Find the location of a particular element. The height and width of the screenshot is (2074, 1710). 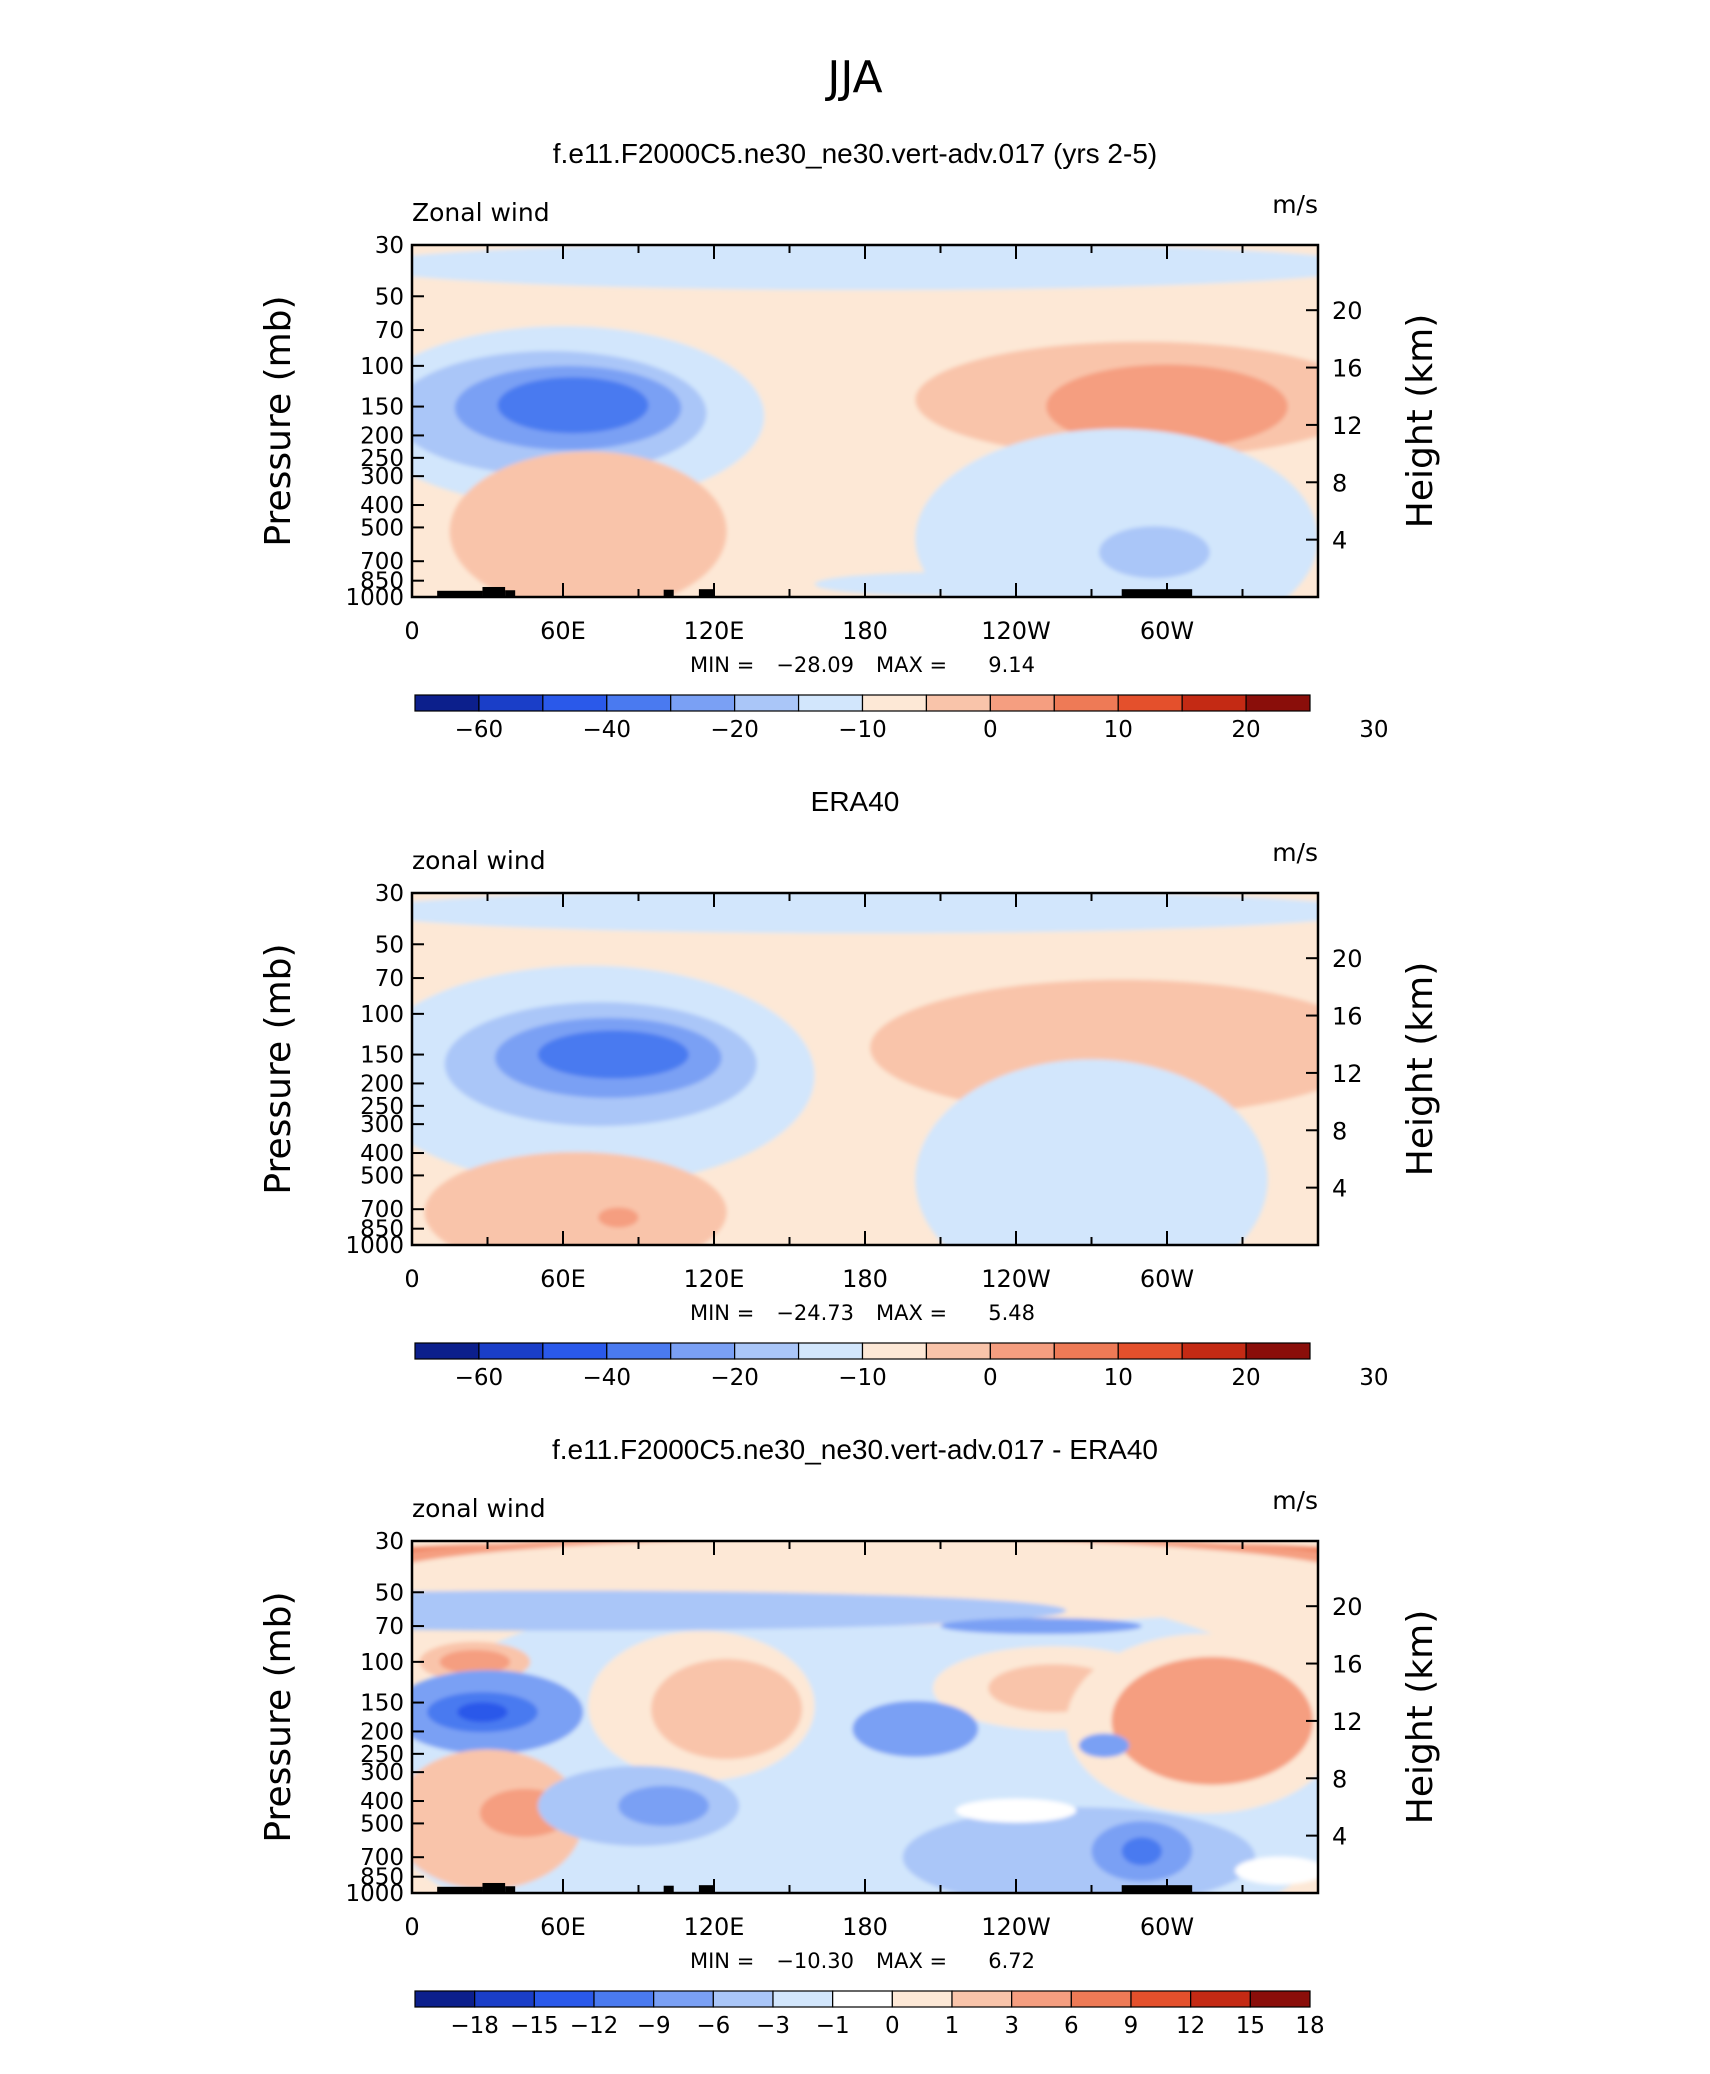

y2-tick-label: 20 is located at coordinates (1347, 311).